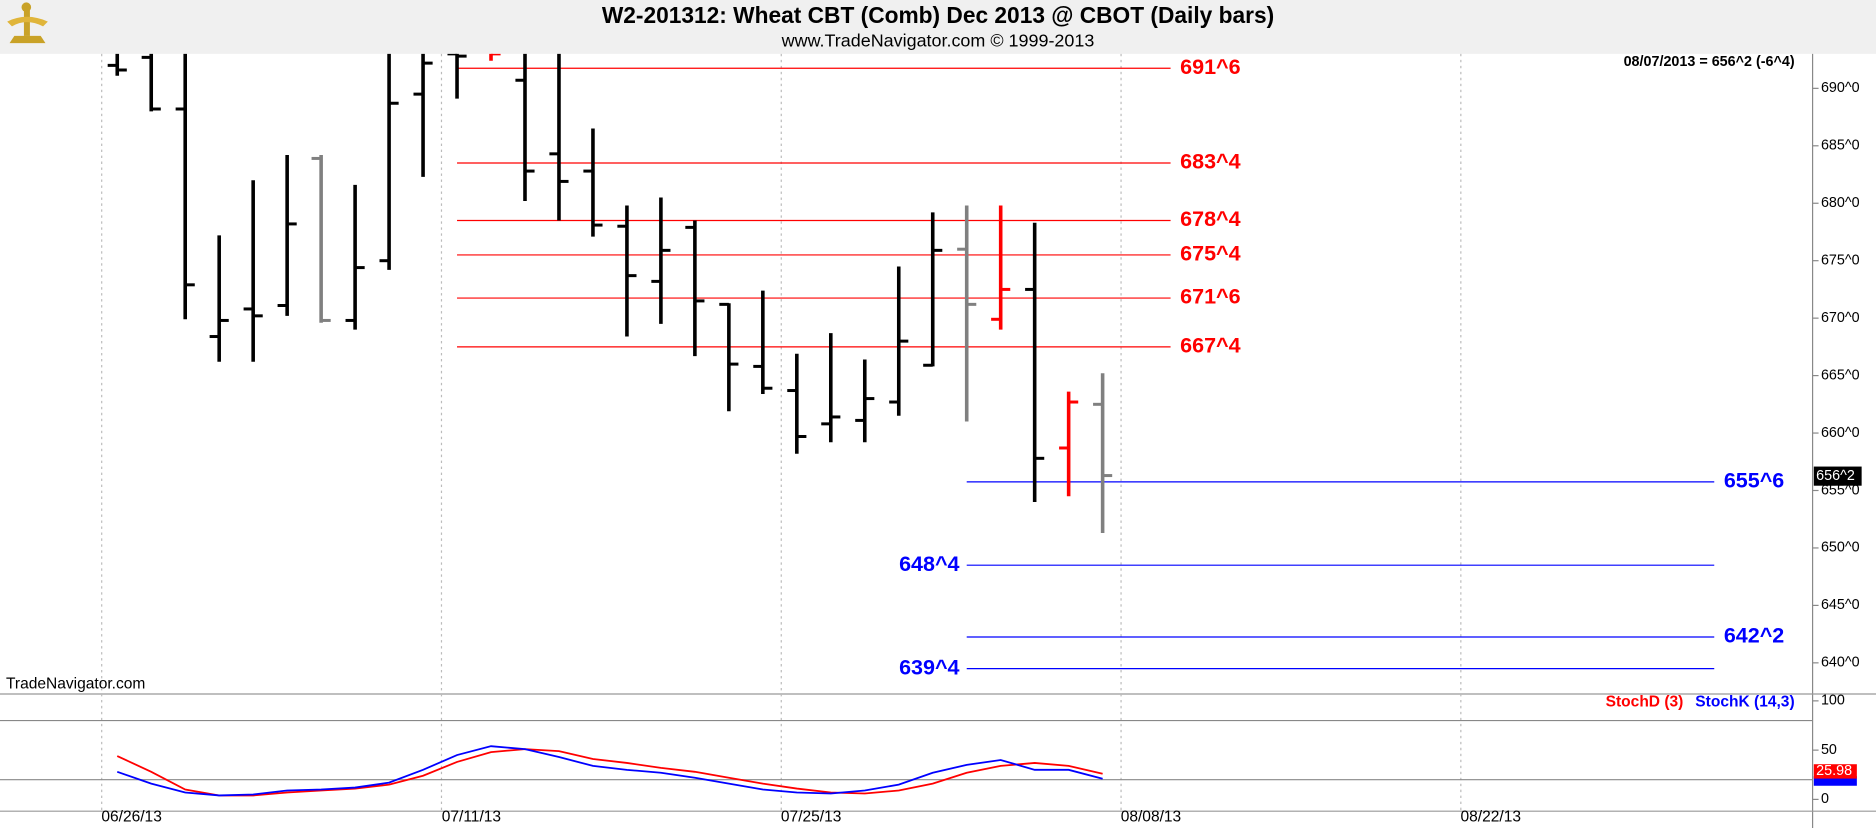 This screenshot has width=1876, height=828. Describe the element at coordinates (1840, 663) in the screenshot. I see `y-tick-label: 640^0` at that location.